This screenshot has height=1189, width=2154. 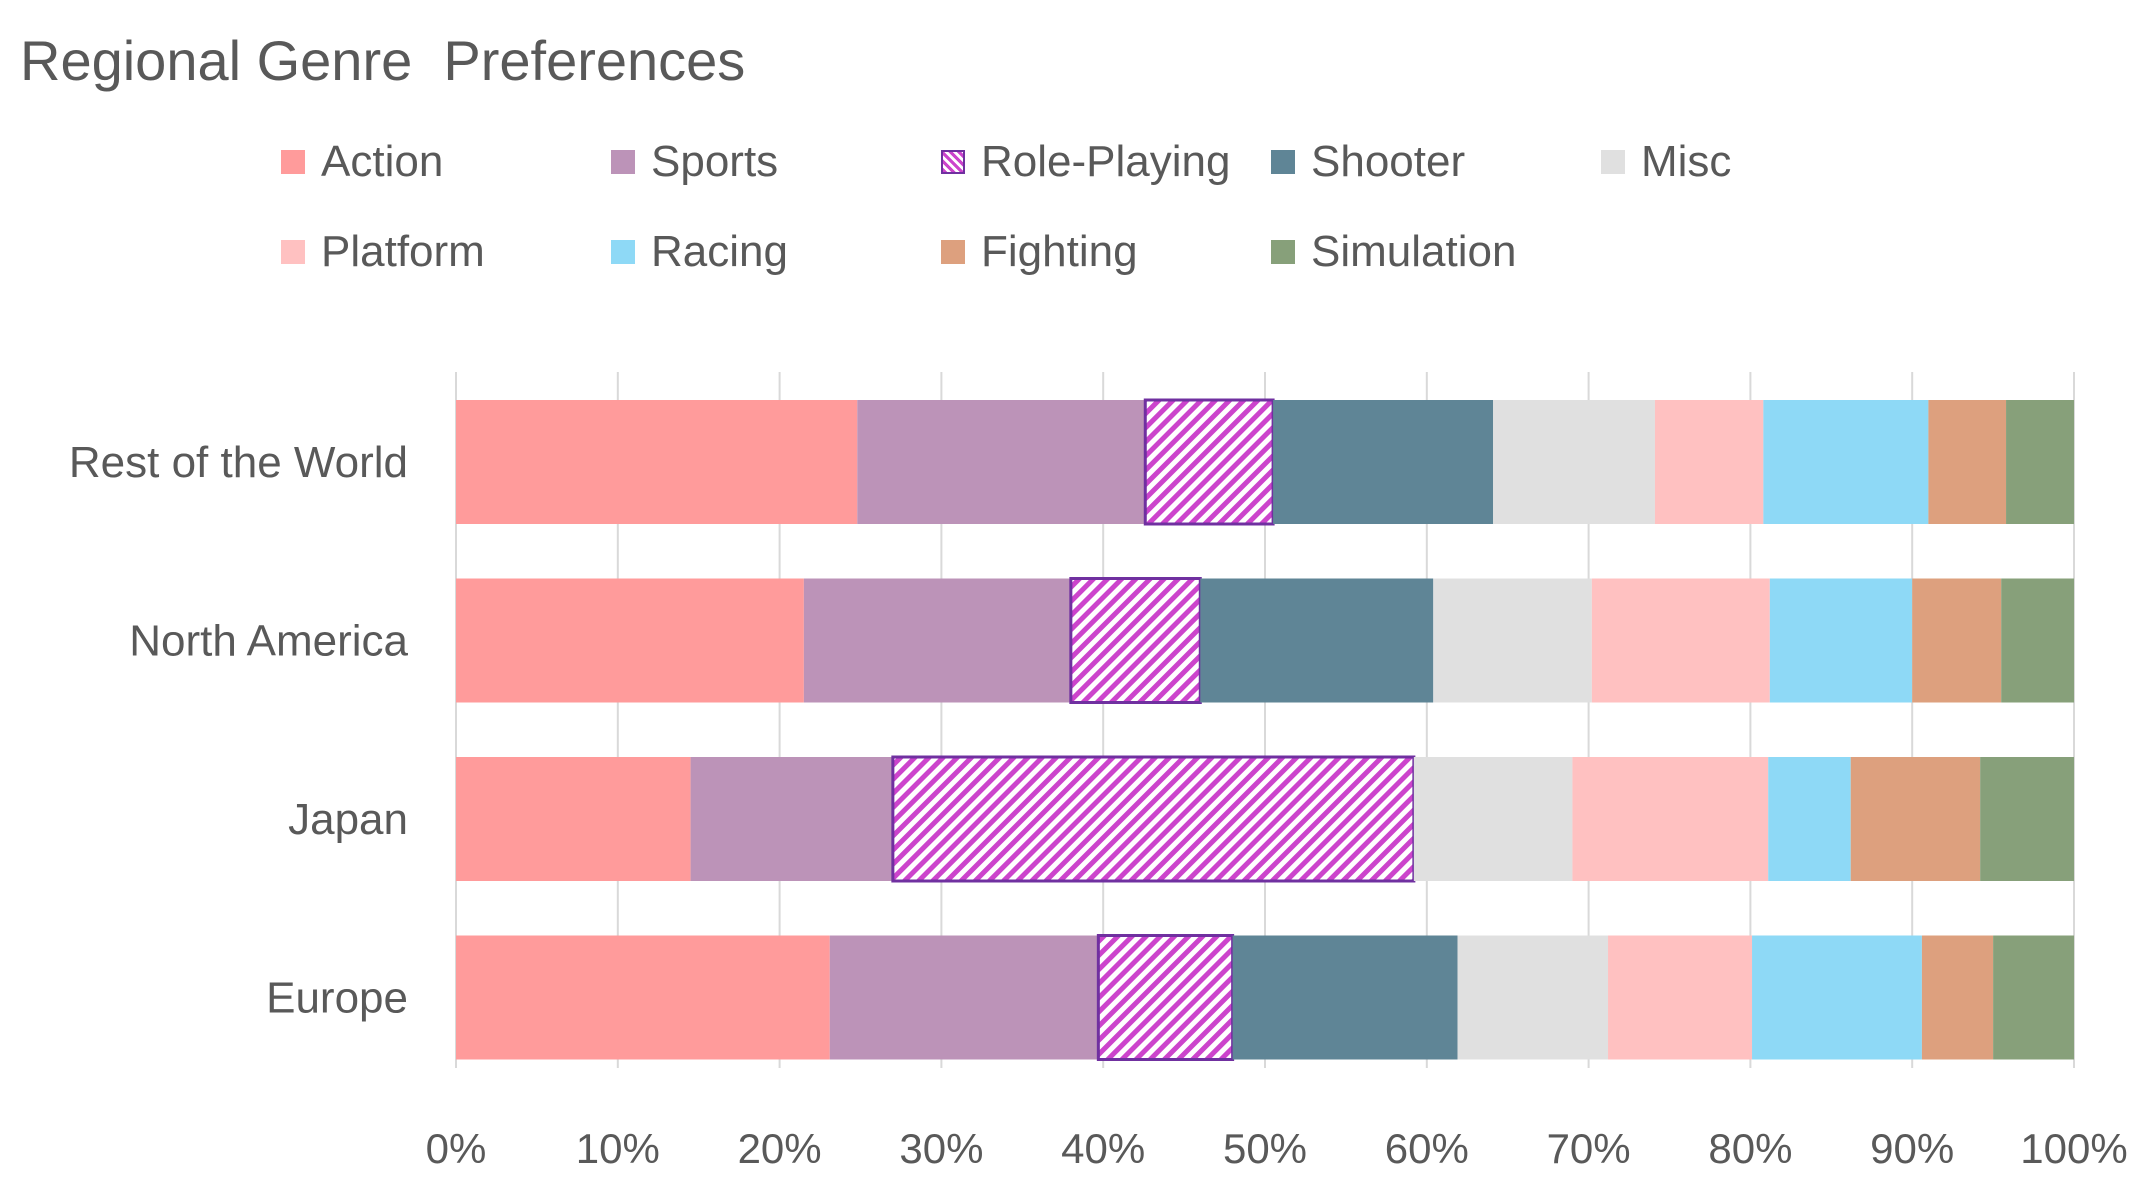 I want to click on category-label: North America, so click(x=268, y=641).